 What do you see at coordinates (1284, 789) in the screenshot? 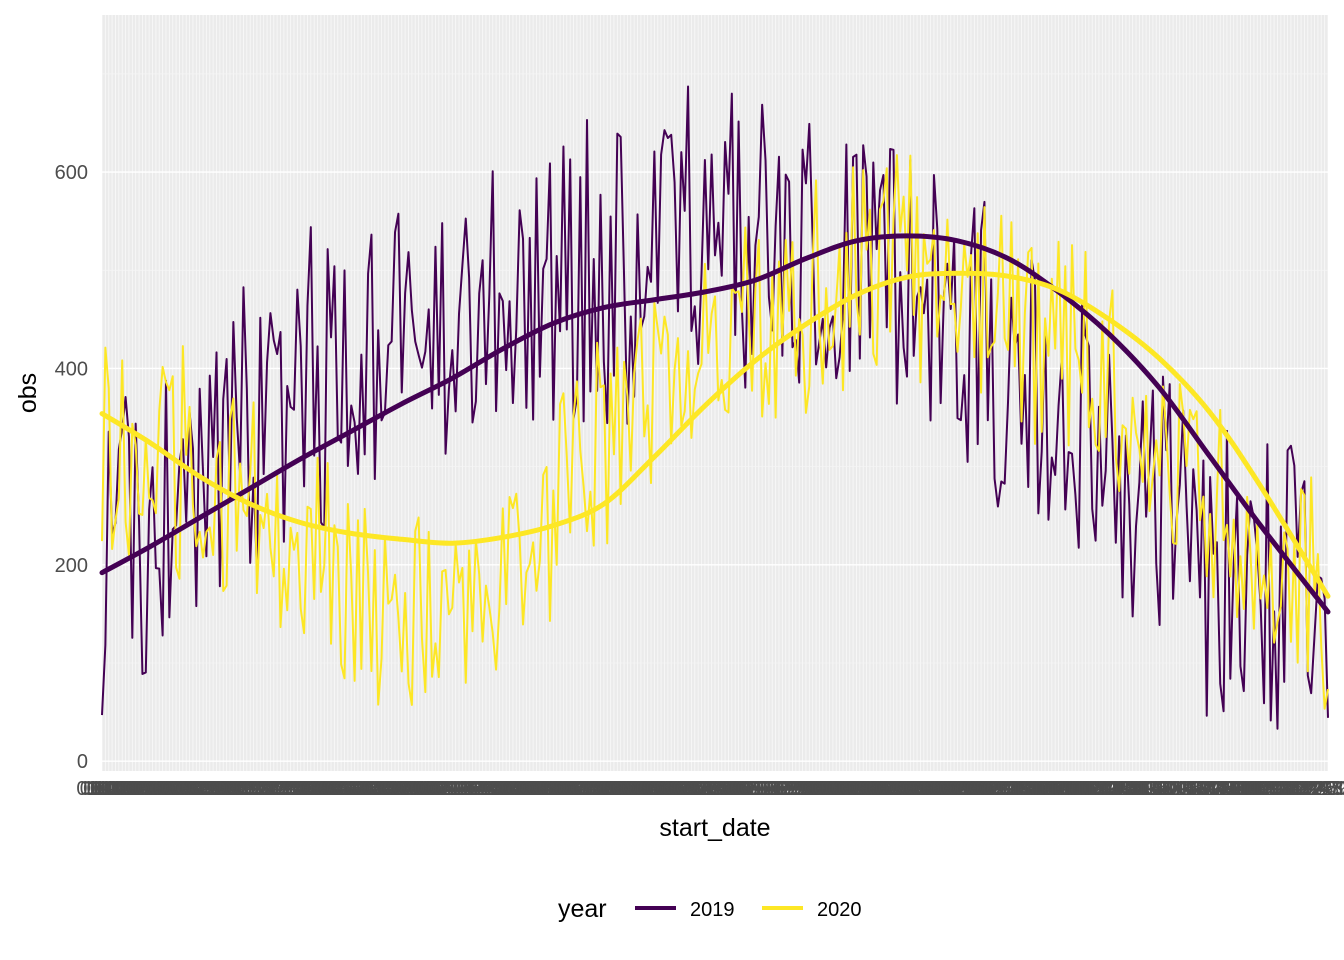
I see `x-tick-label: 12-18` at bounding box center [1284, 789].